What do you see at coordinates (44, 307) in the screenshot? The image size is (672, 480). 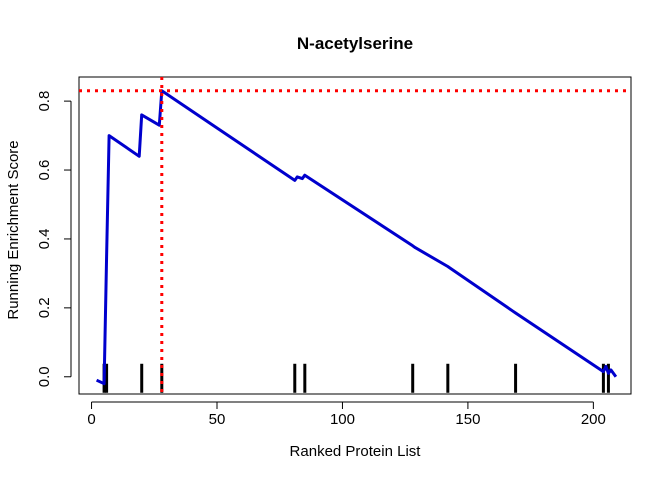 I see `y-tick-label: 0.2` at bounding box center [44, 307].